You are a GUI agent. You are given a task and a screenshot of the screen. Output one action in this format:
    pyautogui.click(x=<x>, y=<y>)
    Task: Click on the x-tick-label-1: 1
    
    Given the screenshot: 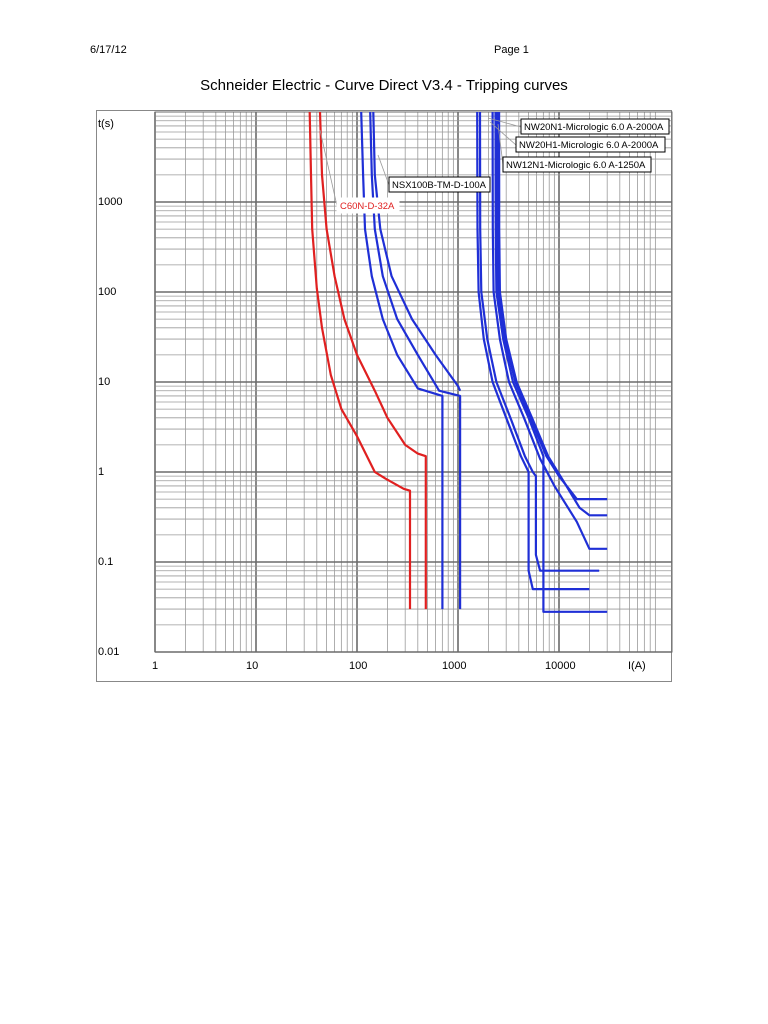 What is the action you would take?
    pyautogui.click(x=155, y=666)
    